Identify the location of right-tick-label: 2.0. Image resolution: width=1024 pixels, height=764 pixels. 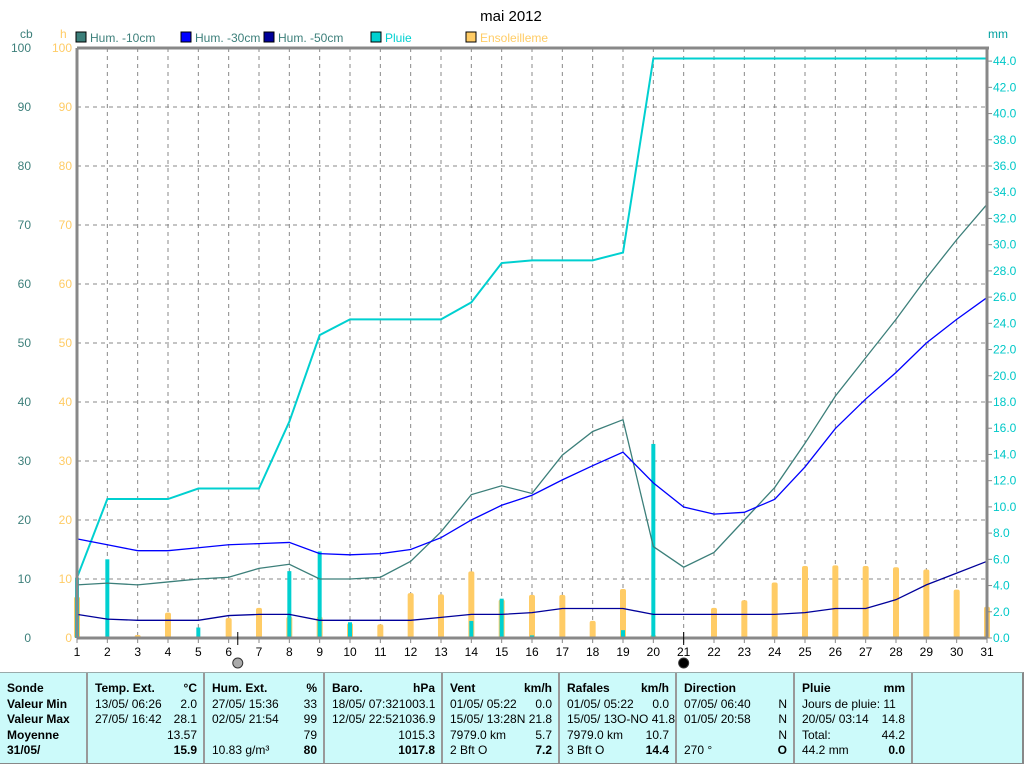
(1001, 612).